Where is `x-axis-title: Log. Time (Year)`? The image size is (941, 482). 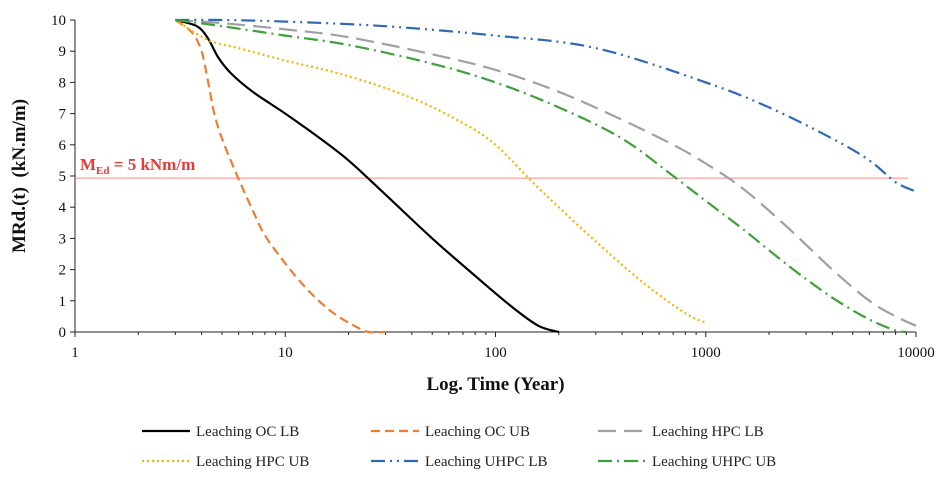 x-axis-title: Log. Time (Year) is located at coordinates (495, 384).